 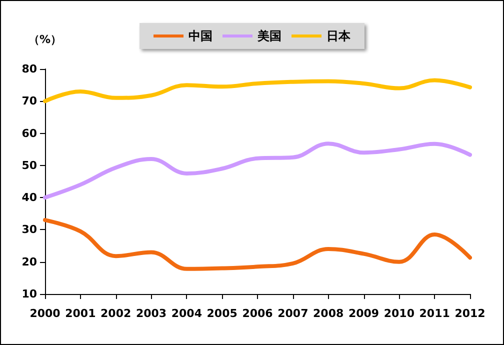 I want to click on x-tick-label: 2001, so click(x=80, y=313).